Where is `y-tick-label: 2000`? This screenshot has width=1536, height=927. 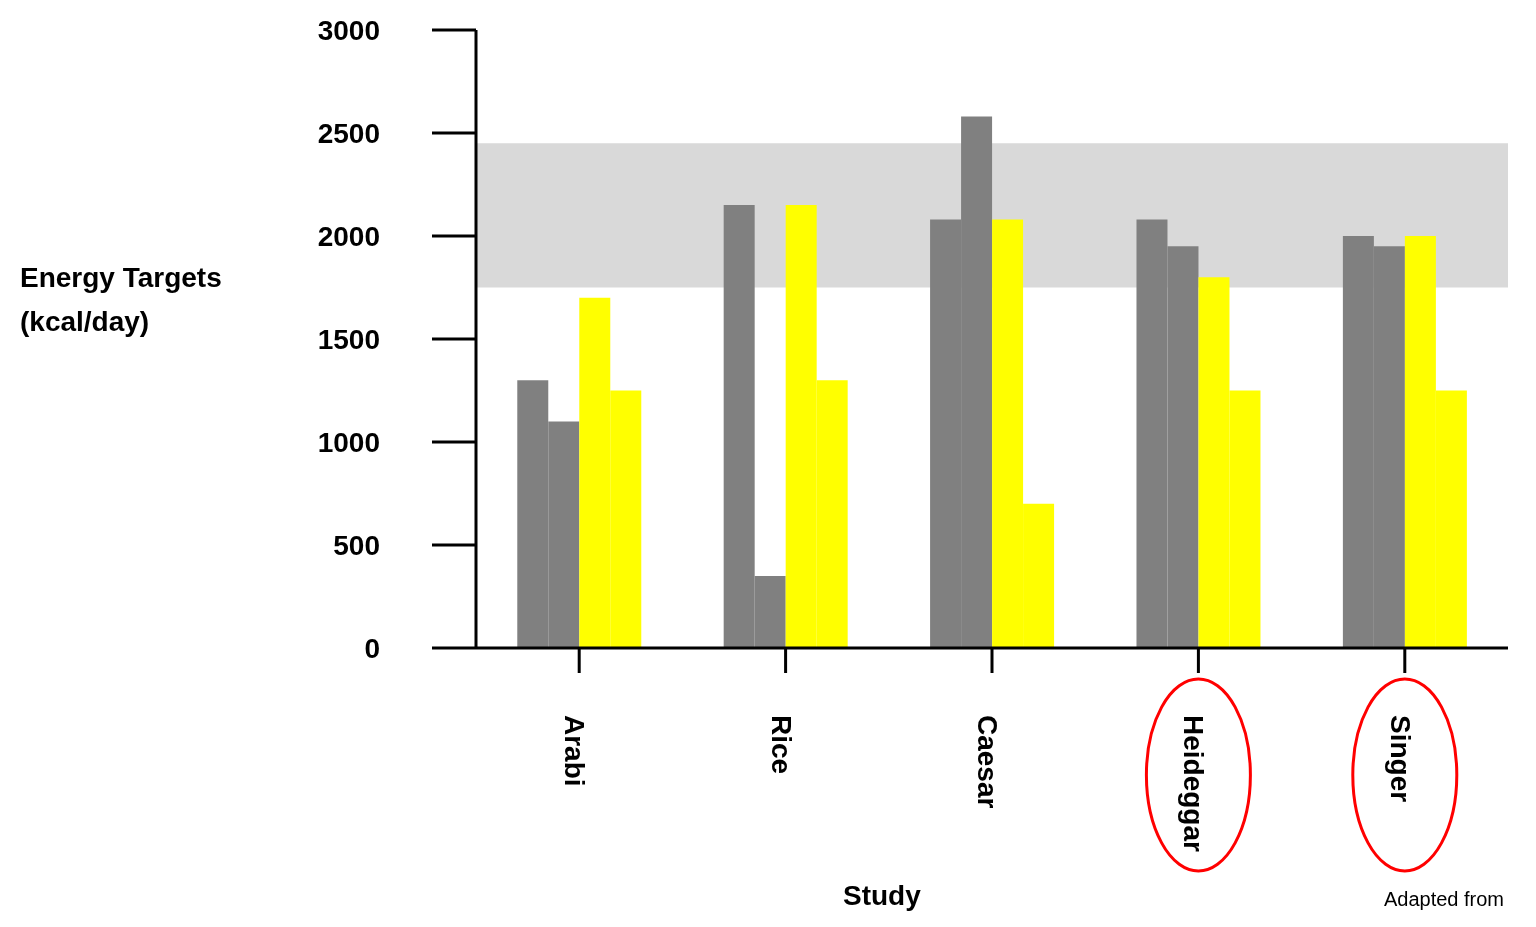 y-tick-label: 2000 is located at coordinates (348, 236).